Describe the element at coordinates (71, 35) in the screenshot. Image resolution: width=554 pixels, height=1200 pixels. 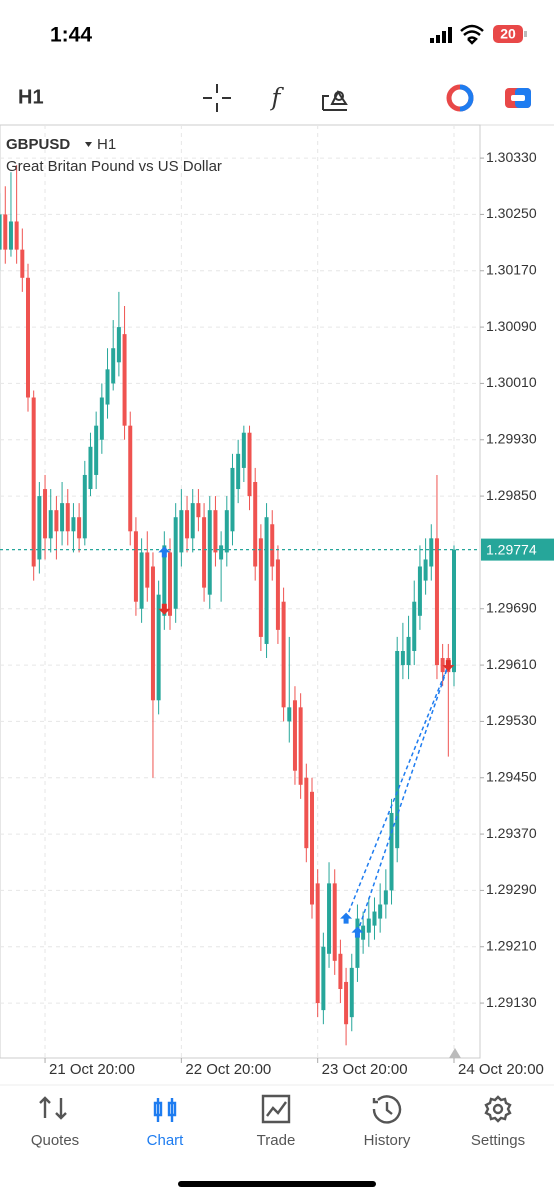
I see `status-time: 1:44` at that location.